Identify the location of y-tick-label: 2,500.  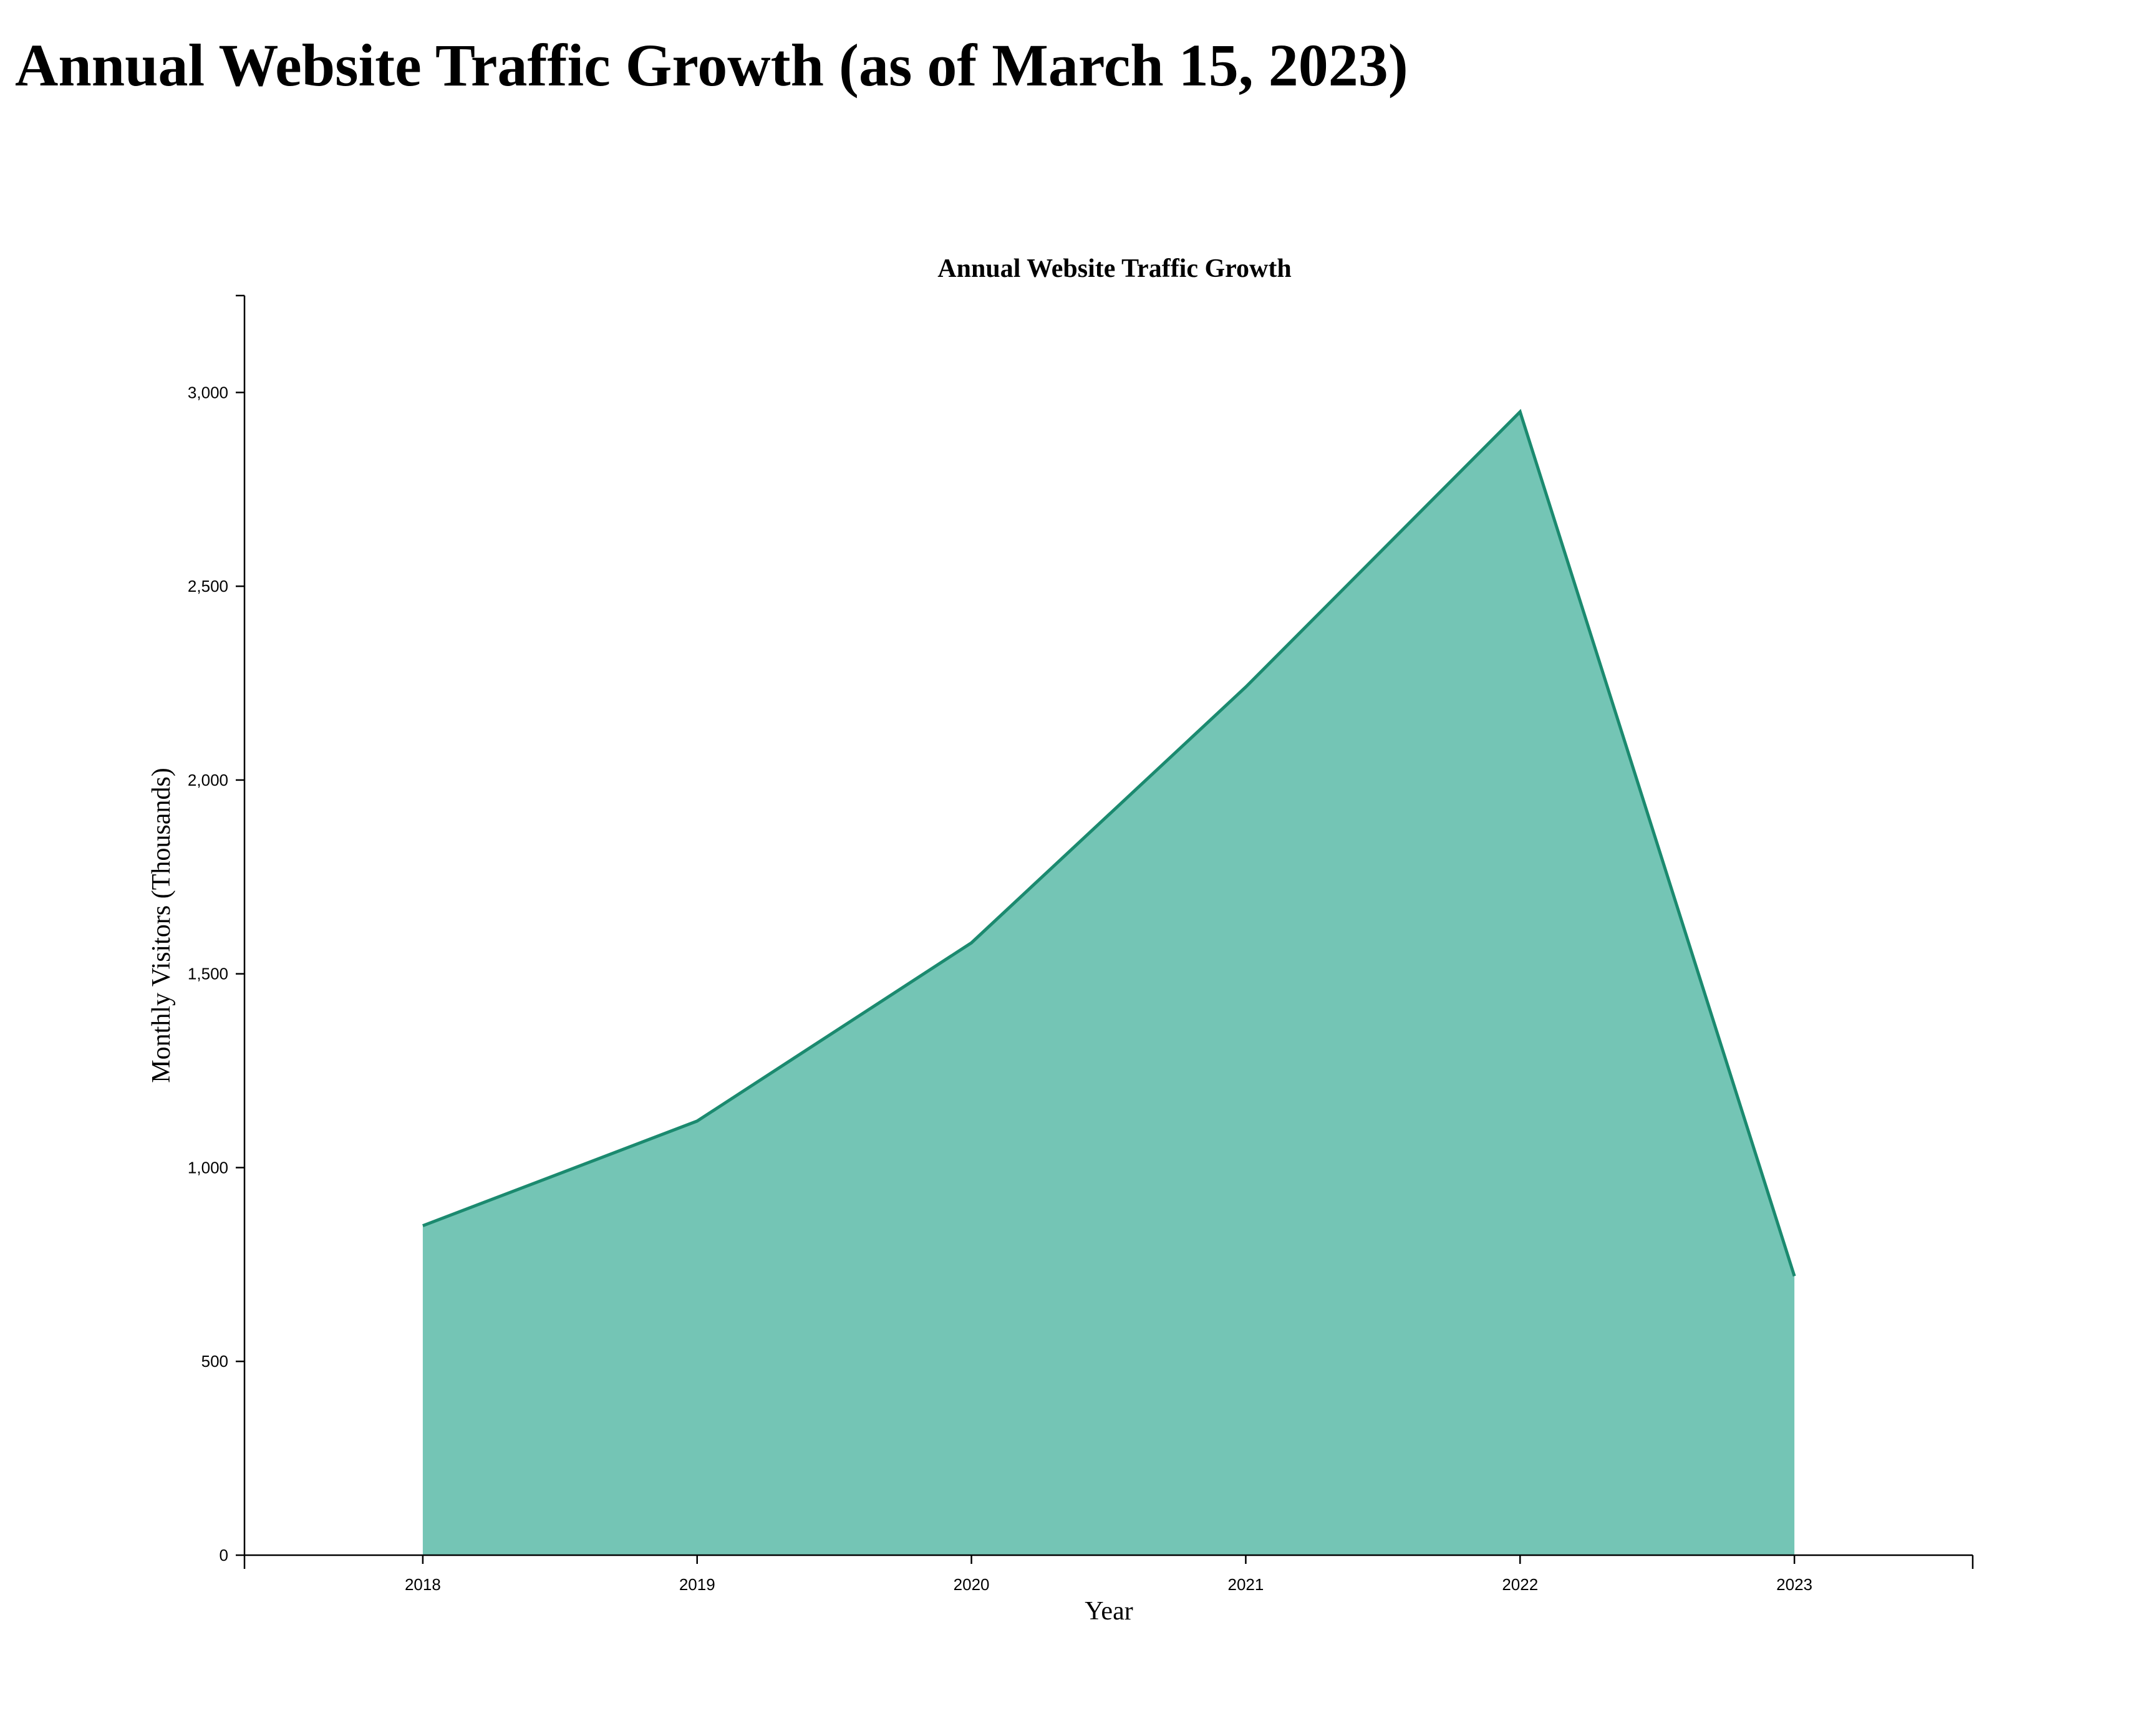
(208, 586).